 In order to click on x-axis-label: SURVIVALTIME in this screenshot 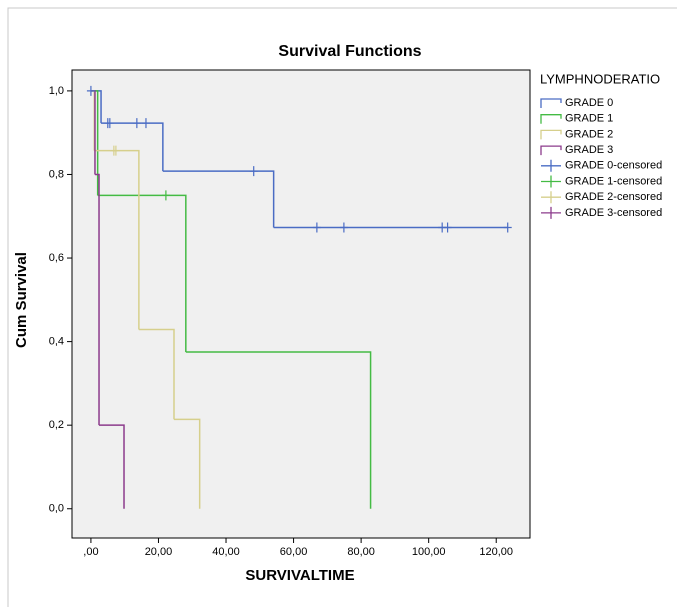, I will do `click(299, 575)`.